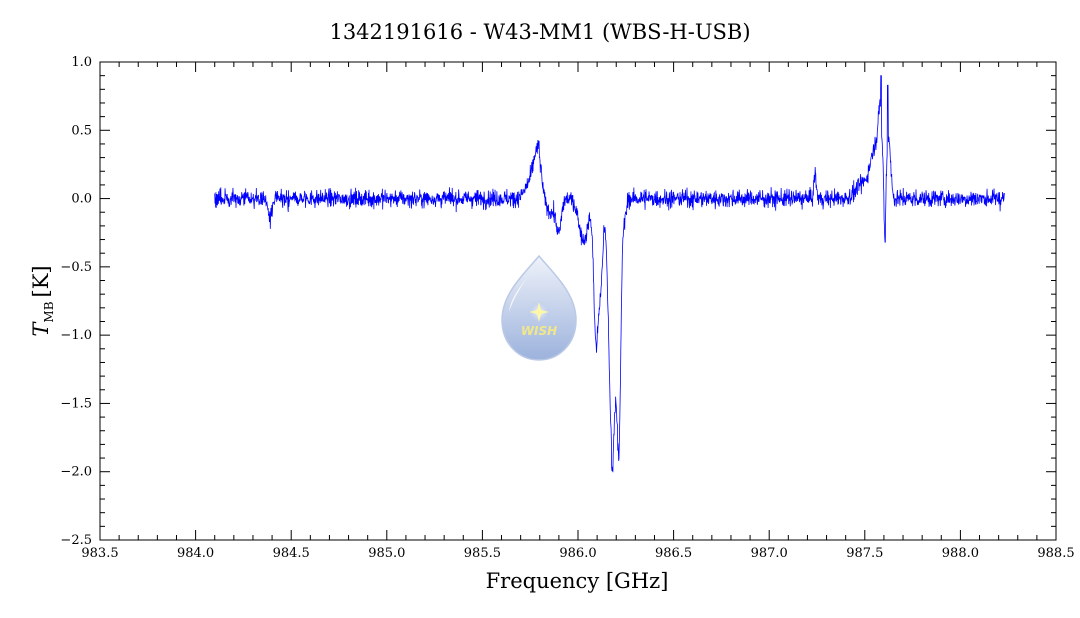  What do you see at coordinates (76, 301) in the screenshot?
I see `y-axis-tick-labels: 1.0 0.5 0.0 −0.5 −1.0 −1.5 −2.0 −2.5` at bounding box center [76, 301].